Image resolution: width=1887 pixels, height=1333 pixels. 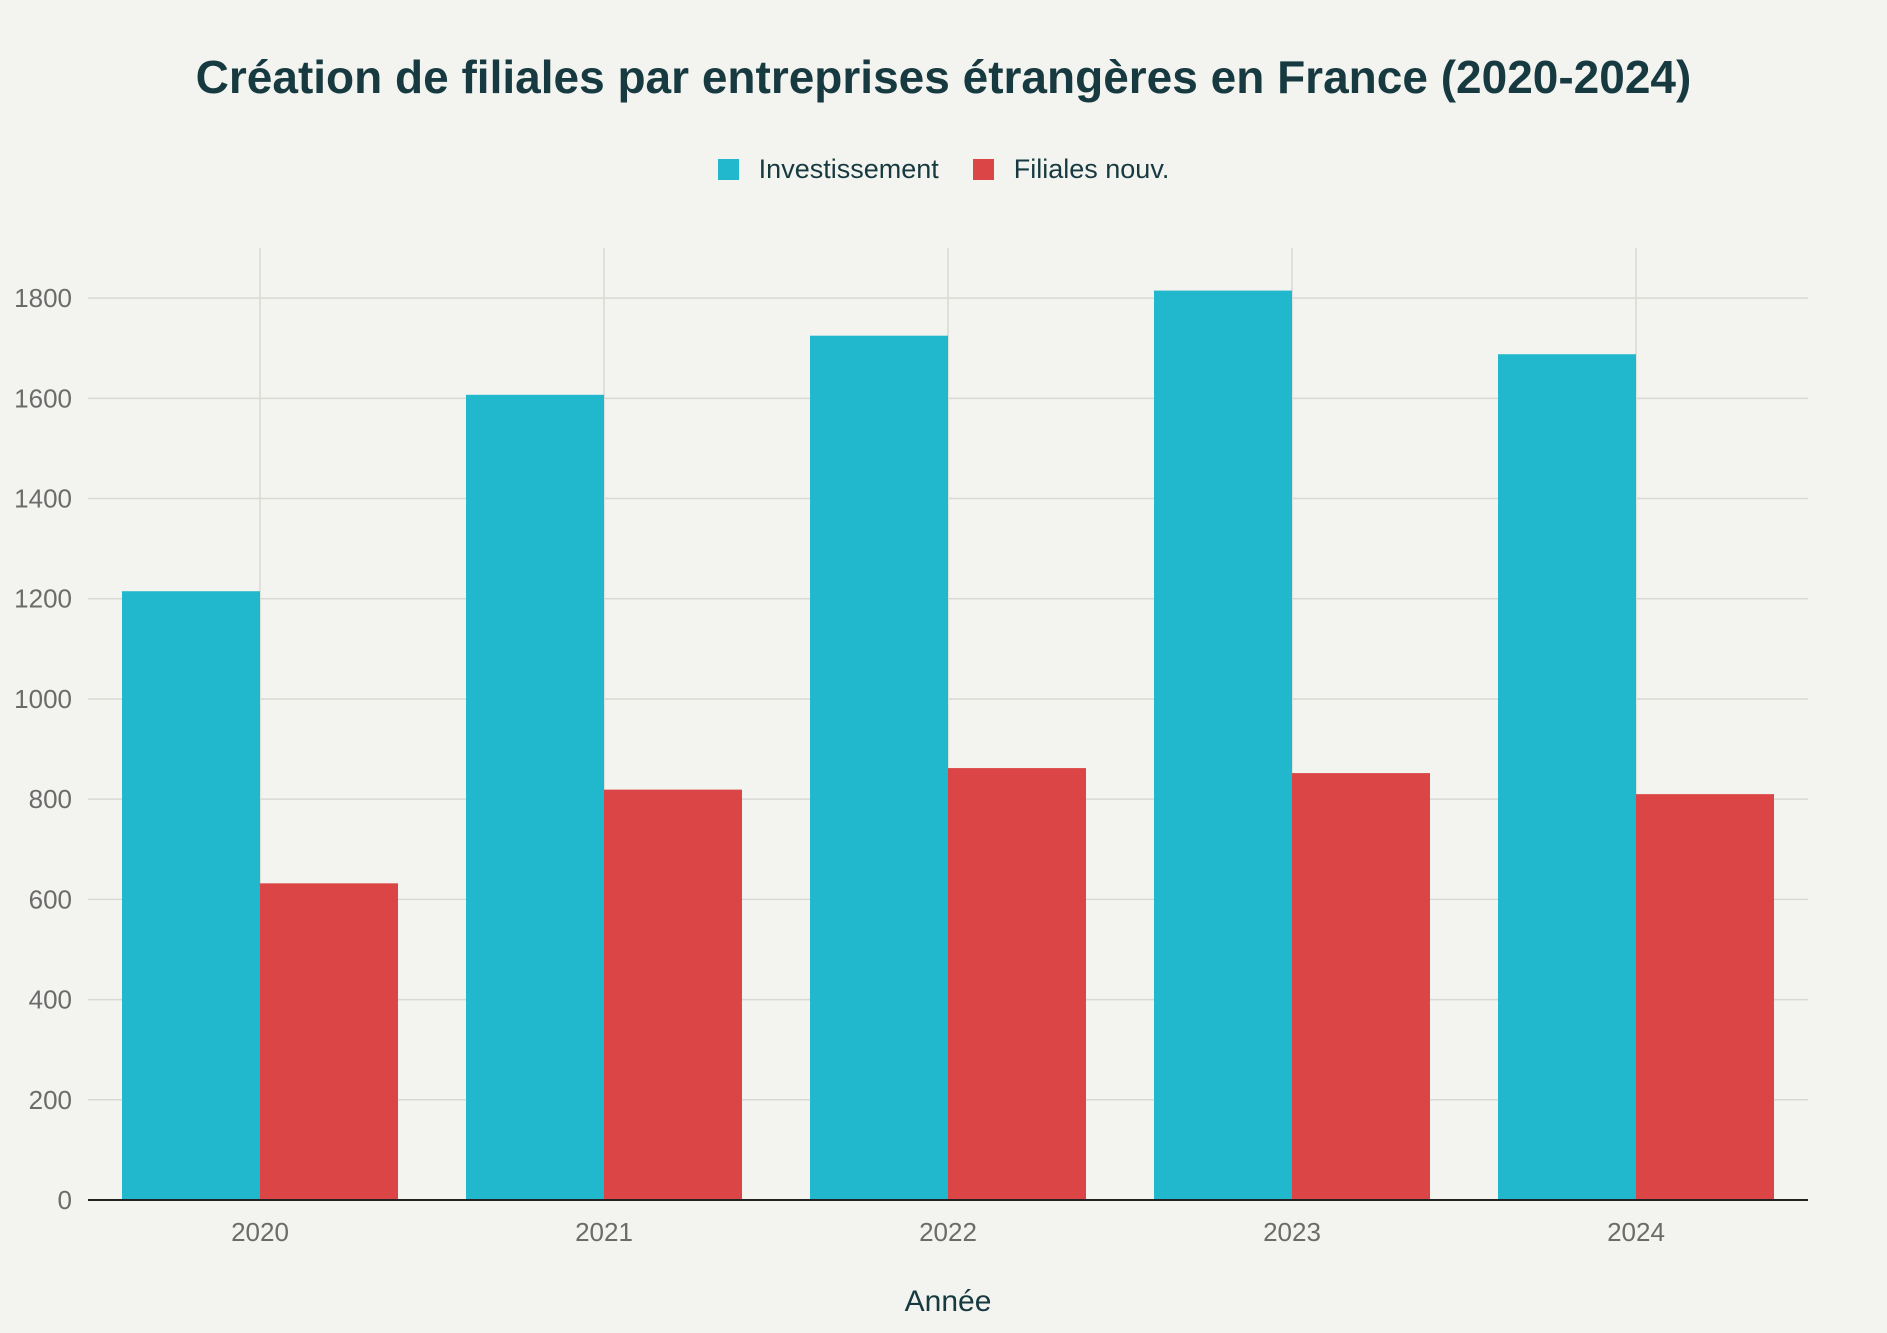 I want to click on bar-filiales-2020, so click(x=329, y=1041).